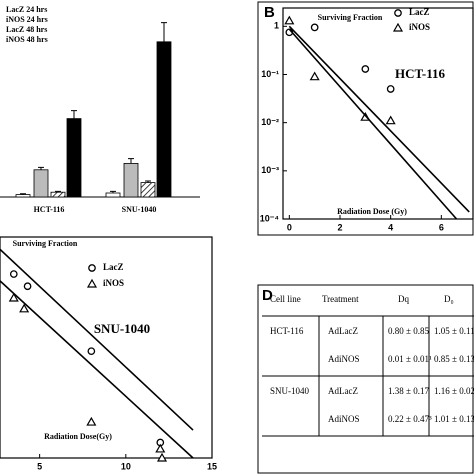 The image size is (474, 474). What do you see at coordinates (27, 19) in the screenshot?
I see `legend-label: iNOS 24 hrs` at bounding box center [27, 19].